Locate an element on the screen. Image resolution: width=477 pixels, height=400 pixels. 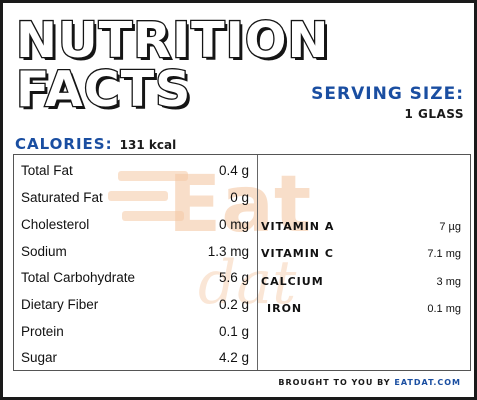
nutrient-name: Sodium is located at coordinates (44, 251).